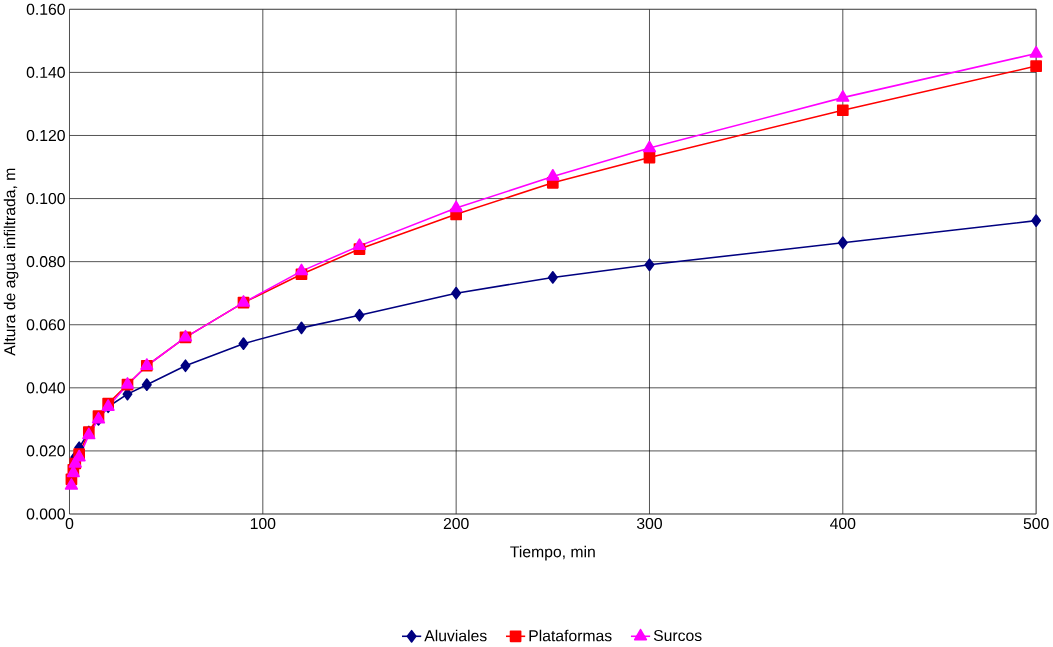 The height and width of the screenshot is (647, 1053). What do you see at coordinates (456, 523) in the screenshot?
I see `x-tick-label: 200` at bounding box center [456, 523].